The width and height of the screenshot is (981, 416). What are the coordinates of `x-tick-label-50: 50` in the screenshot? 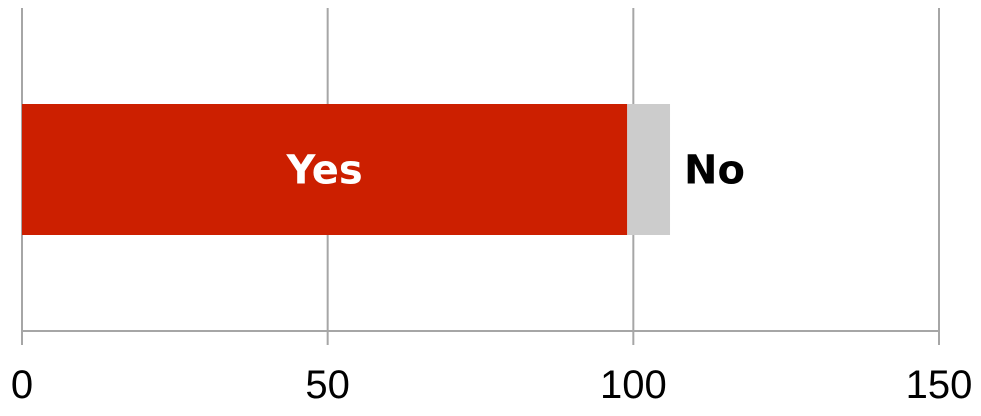 It's located at (327, 385).